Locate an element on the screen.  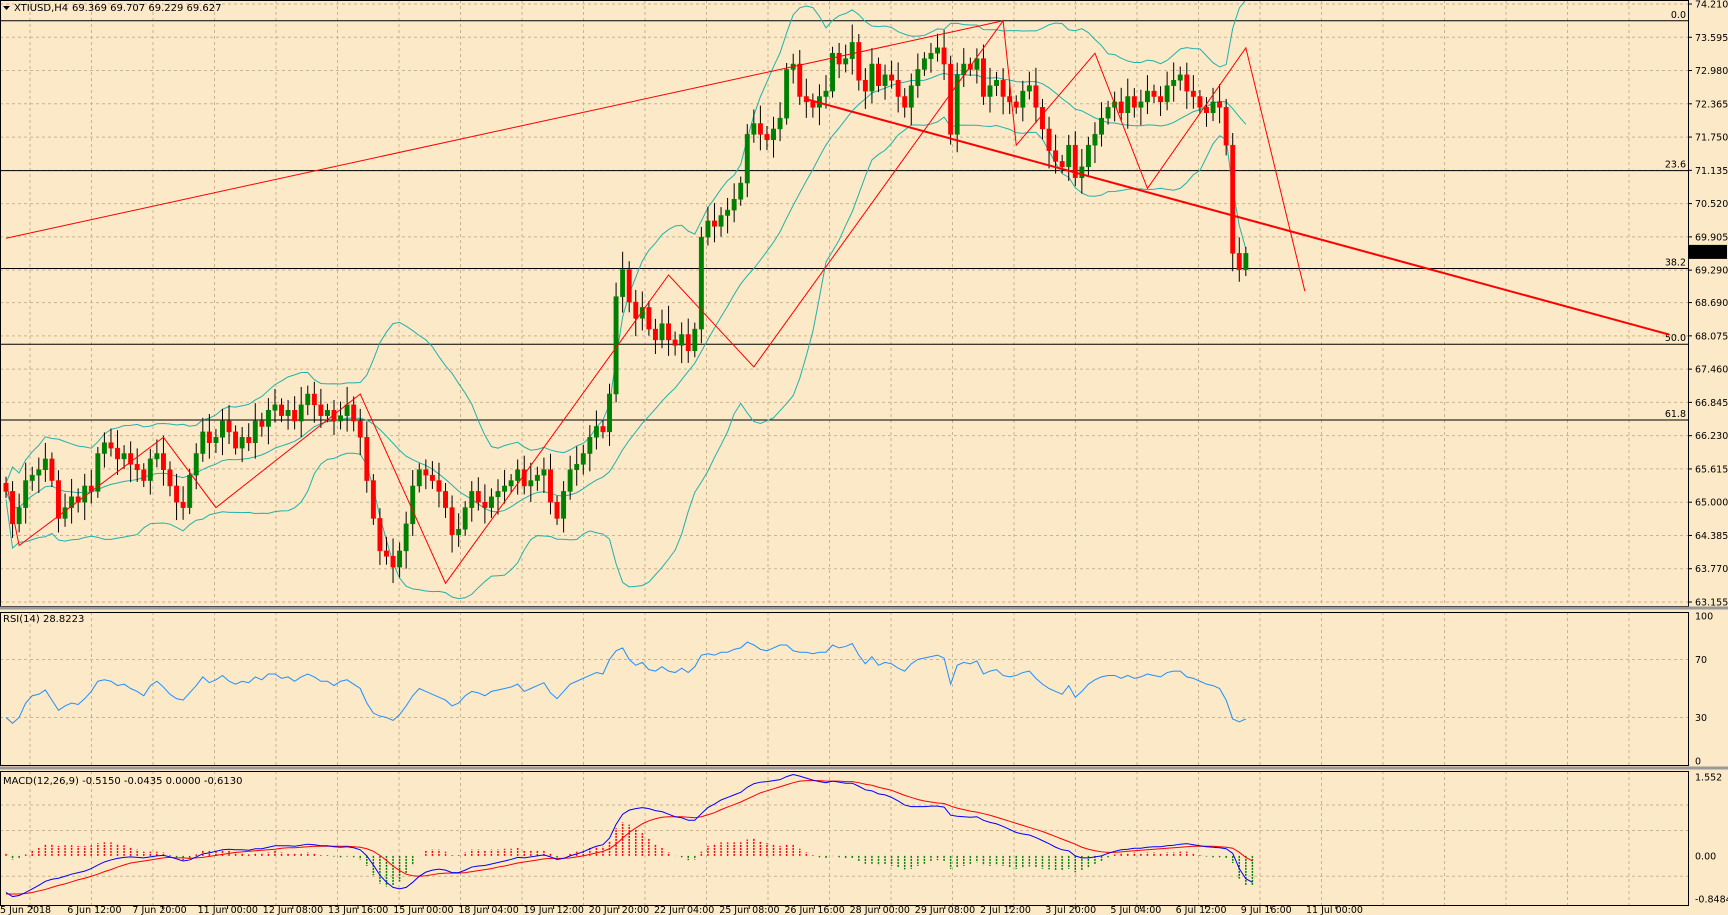
rsi-tick-label: 70 is located at coordinates (1701, 660).